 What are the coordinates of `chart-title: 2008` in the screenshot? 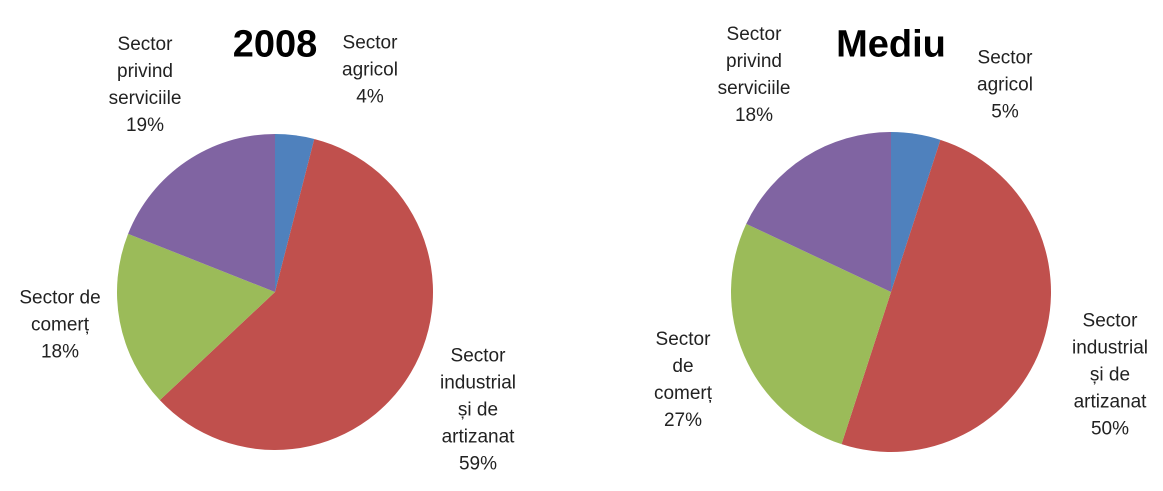 It's located at (275, 44).